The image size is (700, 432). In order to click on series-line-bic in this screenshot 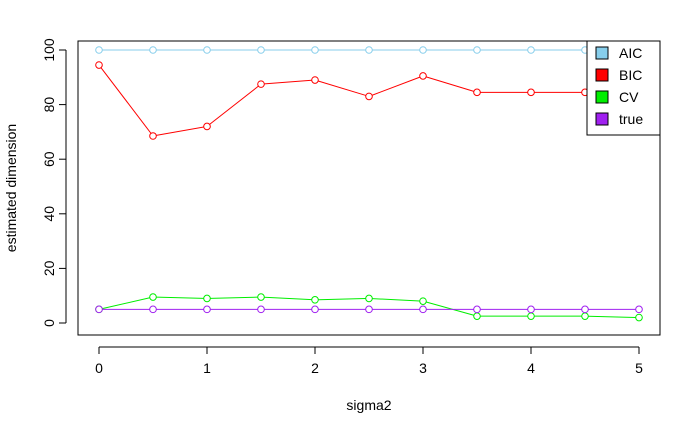, I will do `click(368, 101)`.